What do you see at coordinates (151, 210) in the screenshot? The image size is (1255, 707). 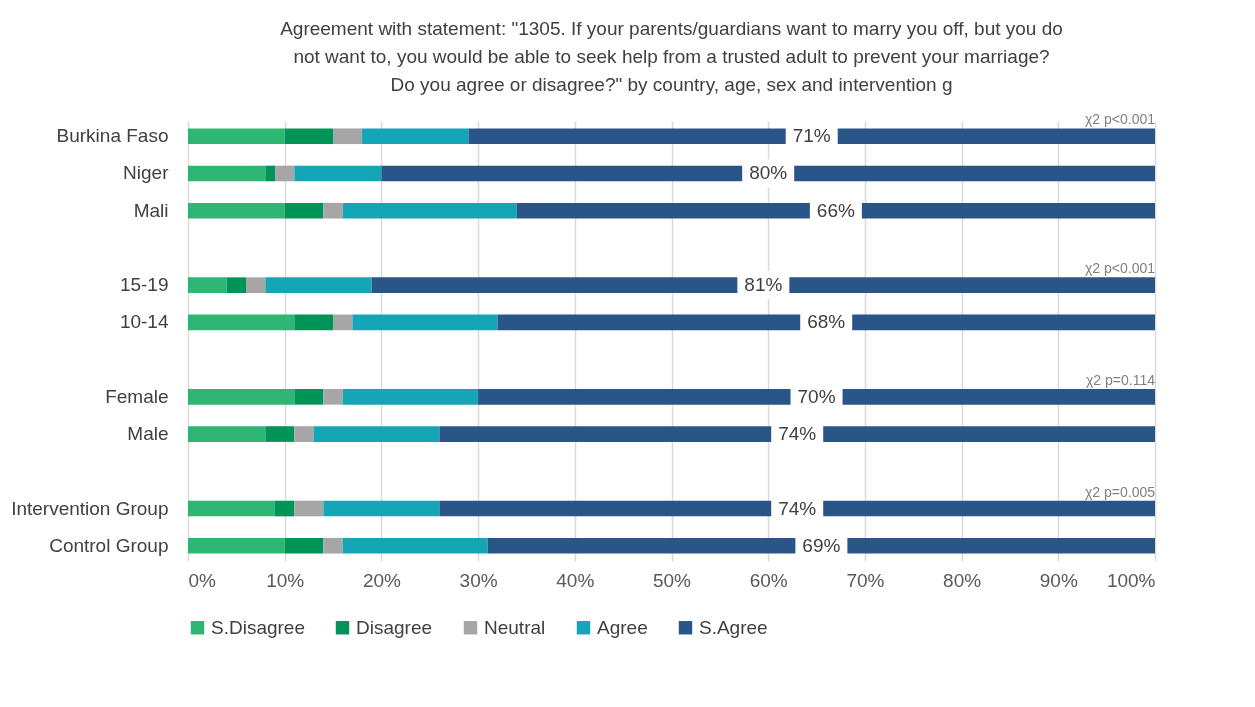 I see `y-tick-label: Mali` at bounding box center [151, 210].